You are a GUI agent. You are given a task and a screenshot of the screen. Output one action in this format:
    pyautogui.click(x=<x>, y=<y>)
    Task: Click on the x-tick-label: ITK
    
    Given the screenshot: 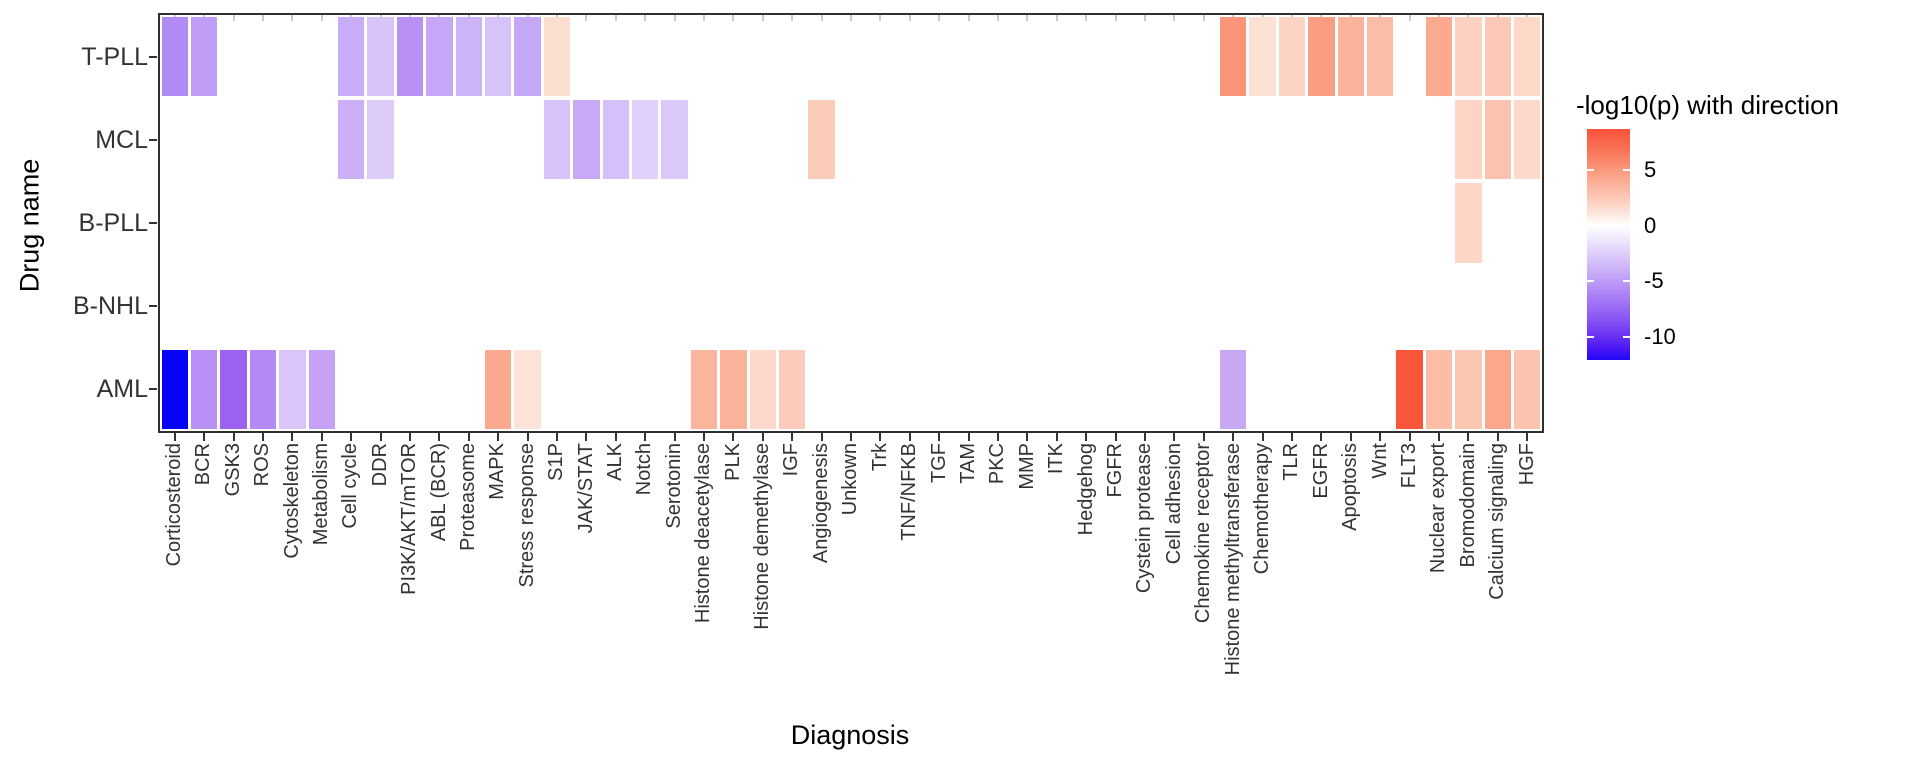 What is the action you would take?
    pyautogui.click(x=1056, y=459)
    